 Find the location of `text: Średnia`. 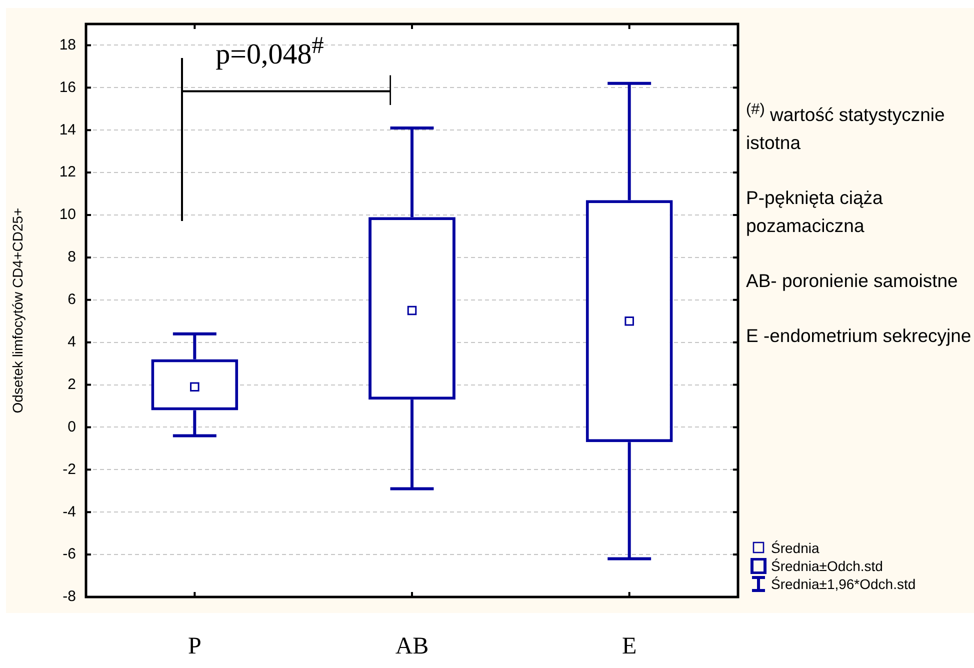

text: Średnia is located at coordinates (795, 548).